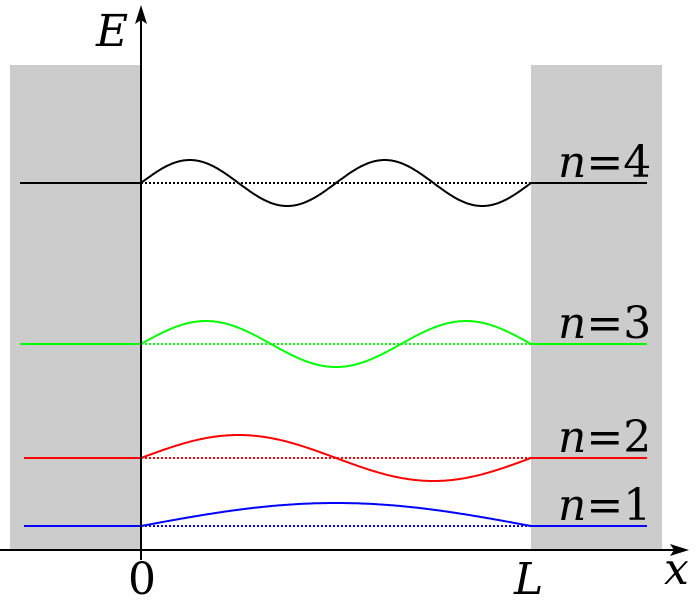 The image size is (699, 600). I want to click on x-origin-label: 0, so click(142, 577).